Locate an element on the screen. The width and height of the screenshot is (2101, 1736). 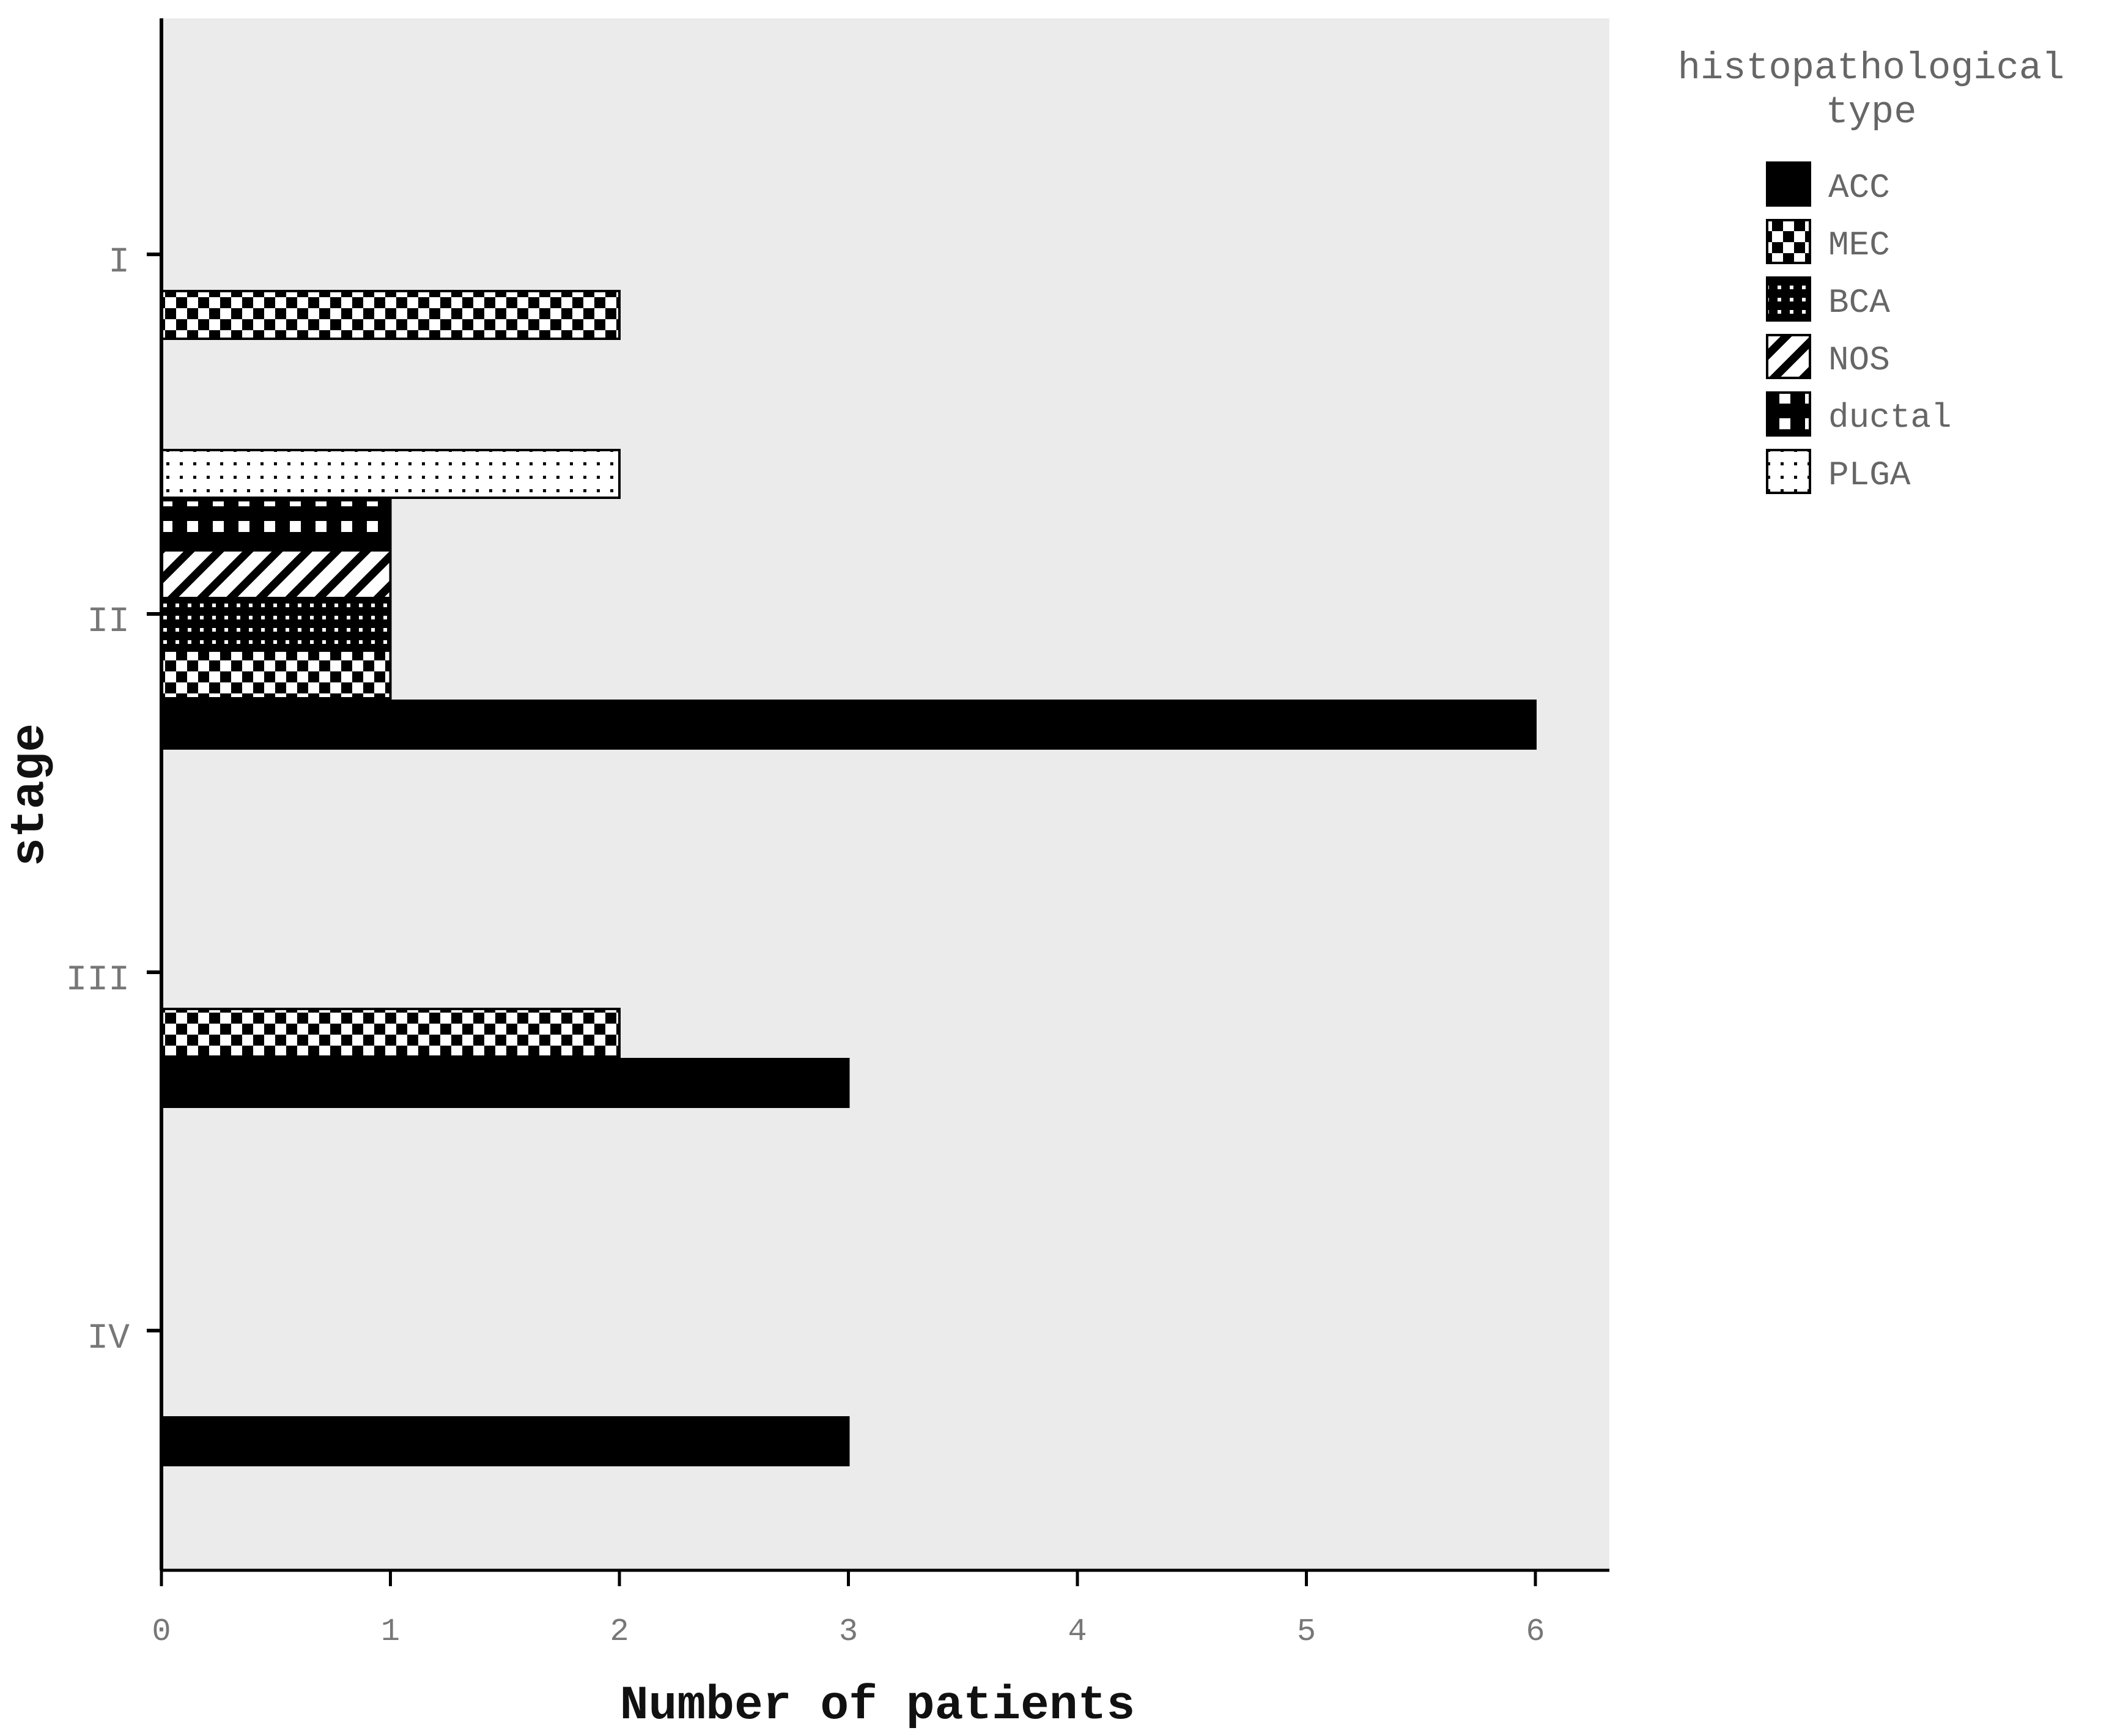
x-tick-label: 2 is located at coordinates (619, 1632).